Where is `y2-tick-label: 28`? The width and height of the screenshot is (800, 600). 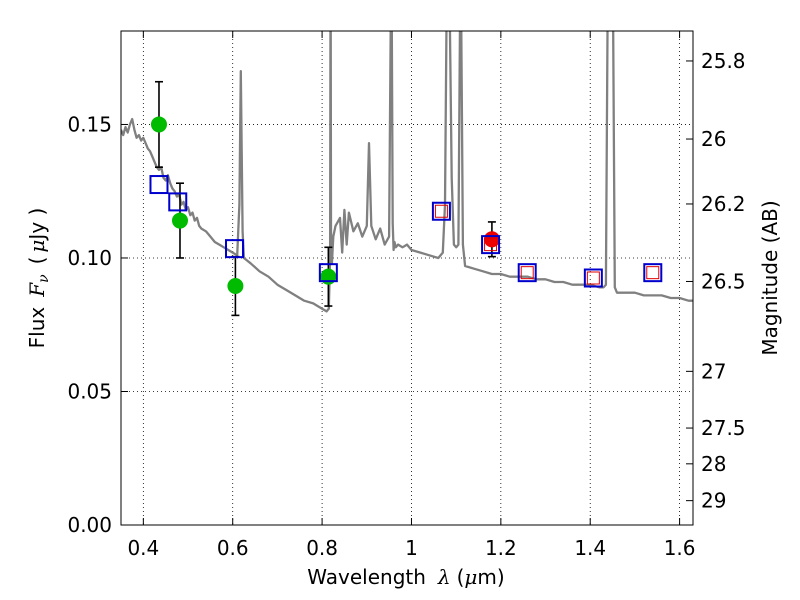
y2-tick-label: 28 is located at coordinates (713, 464).